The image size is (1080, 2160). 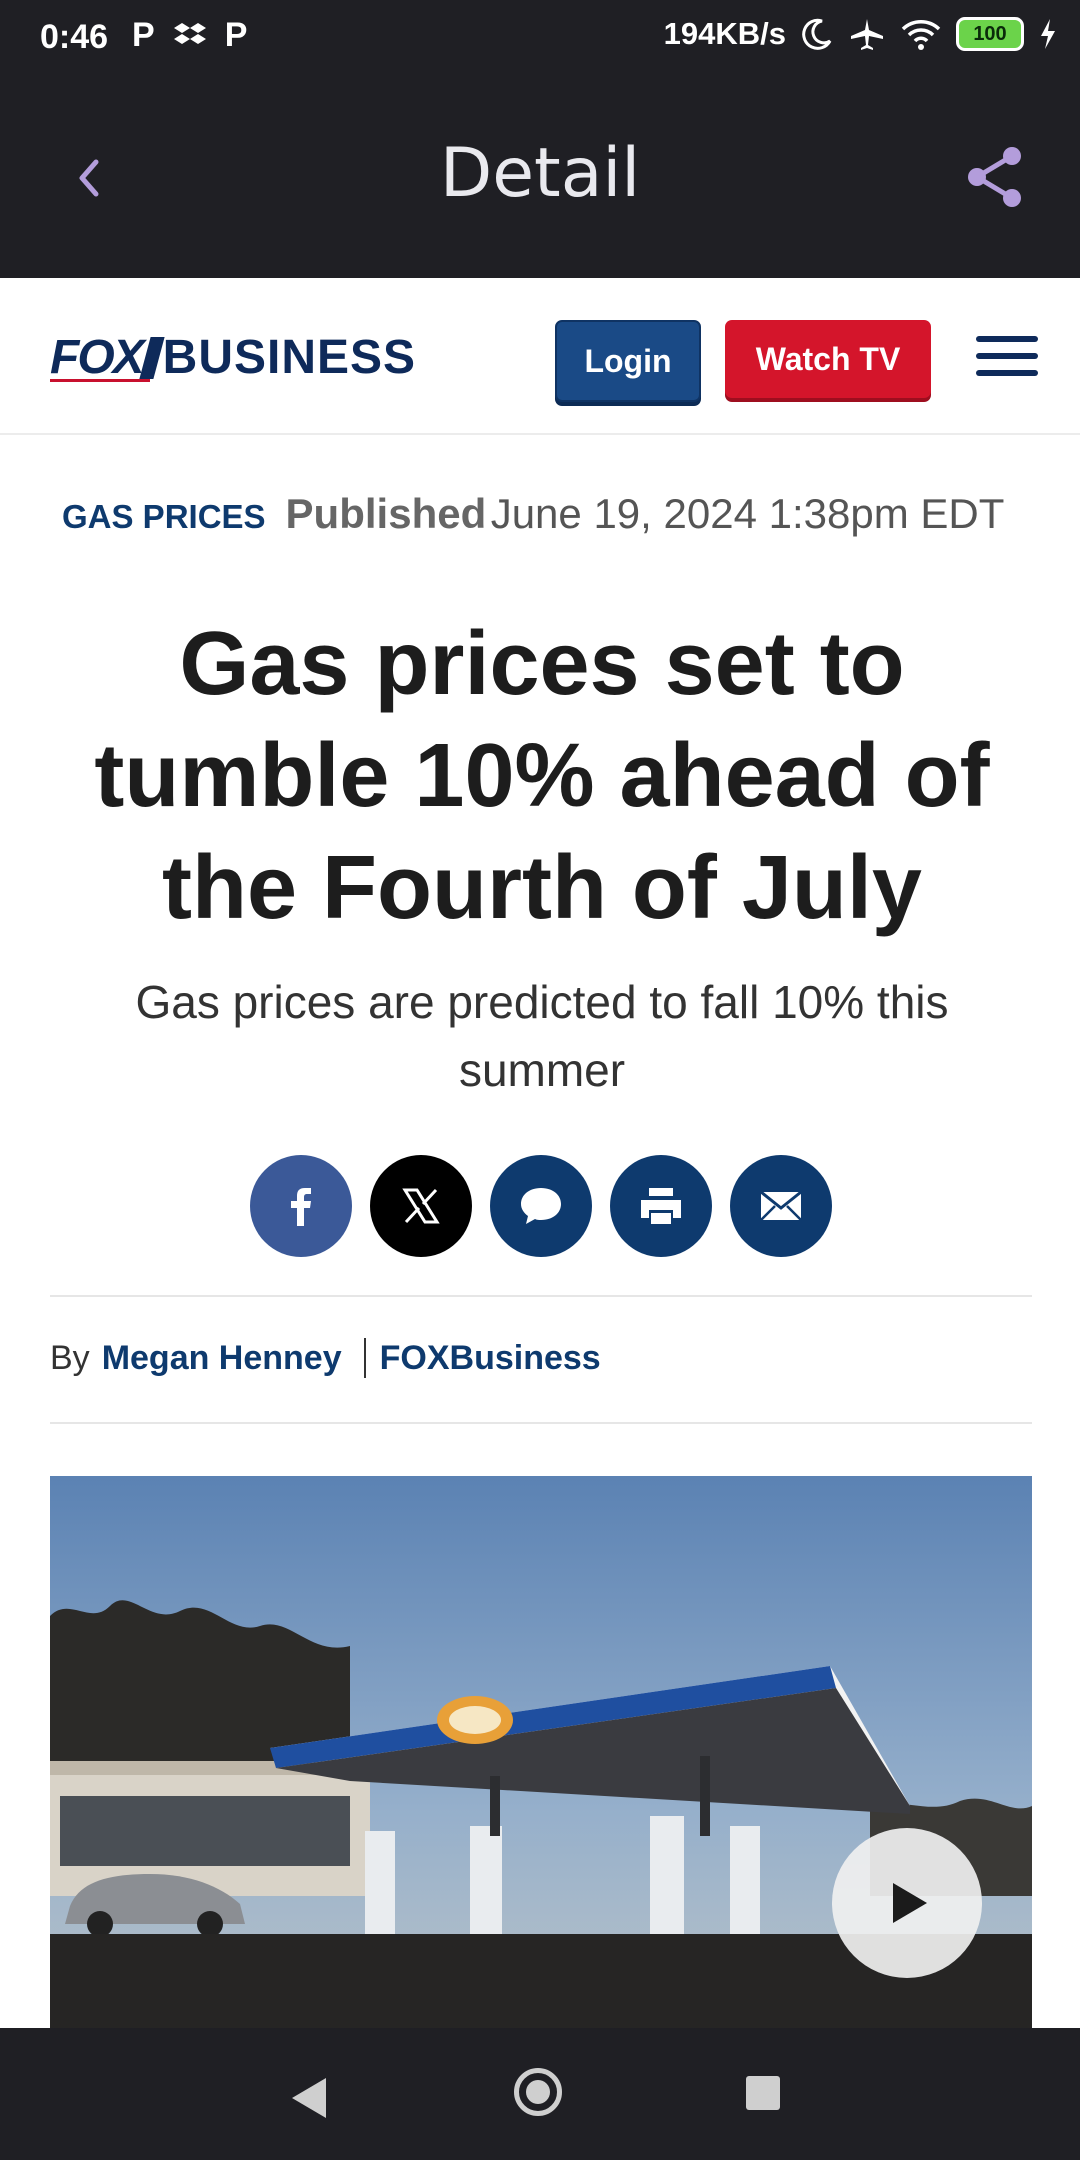 I want to click on back-icon, so click(x=89, y=178).